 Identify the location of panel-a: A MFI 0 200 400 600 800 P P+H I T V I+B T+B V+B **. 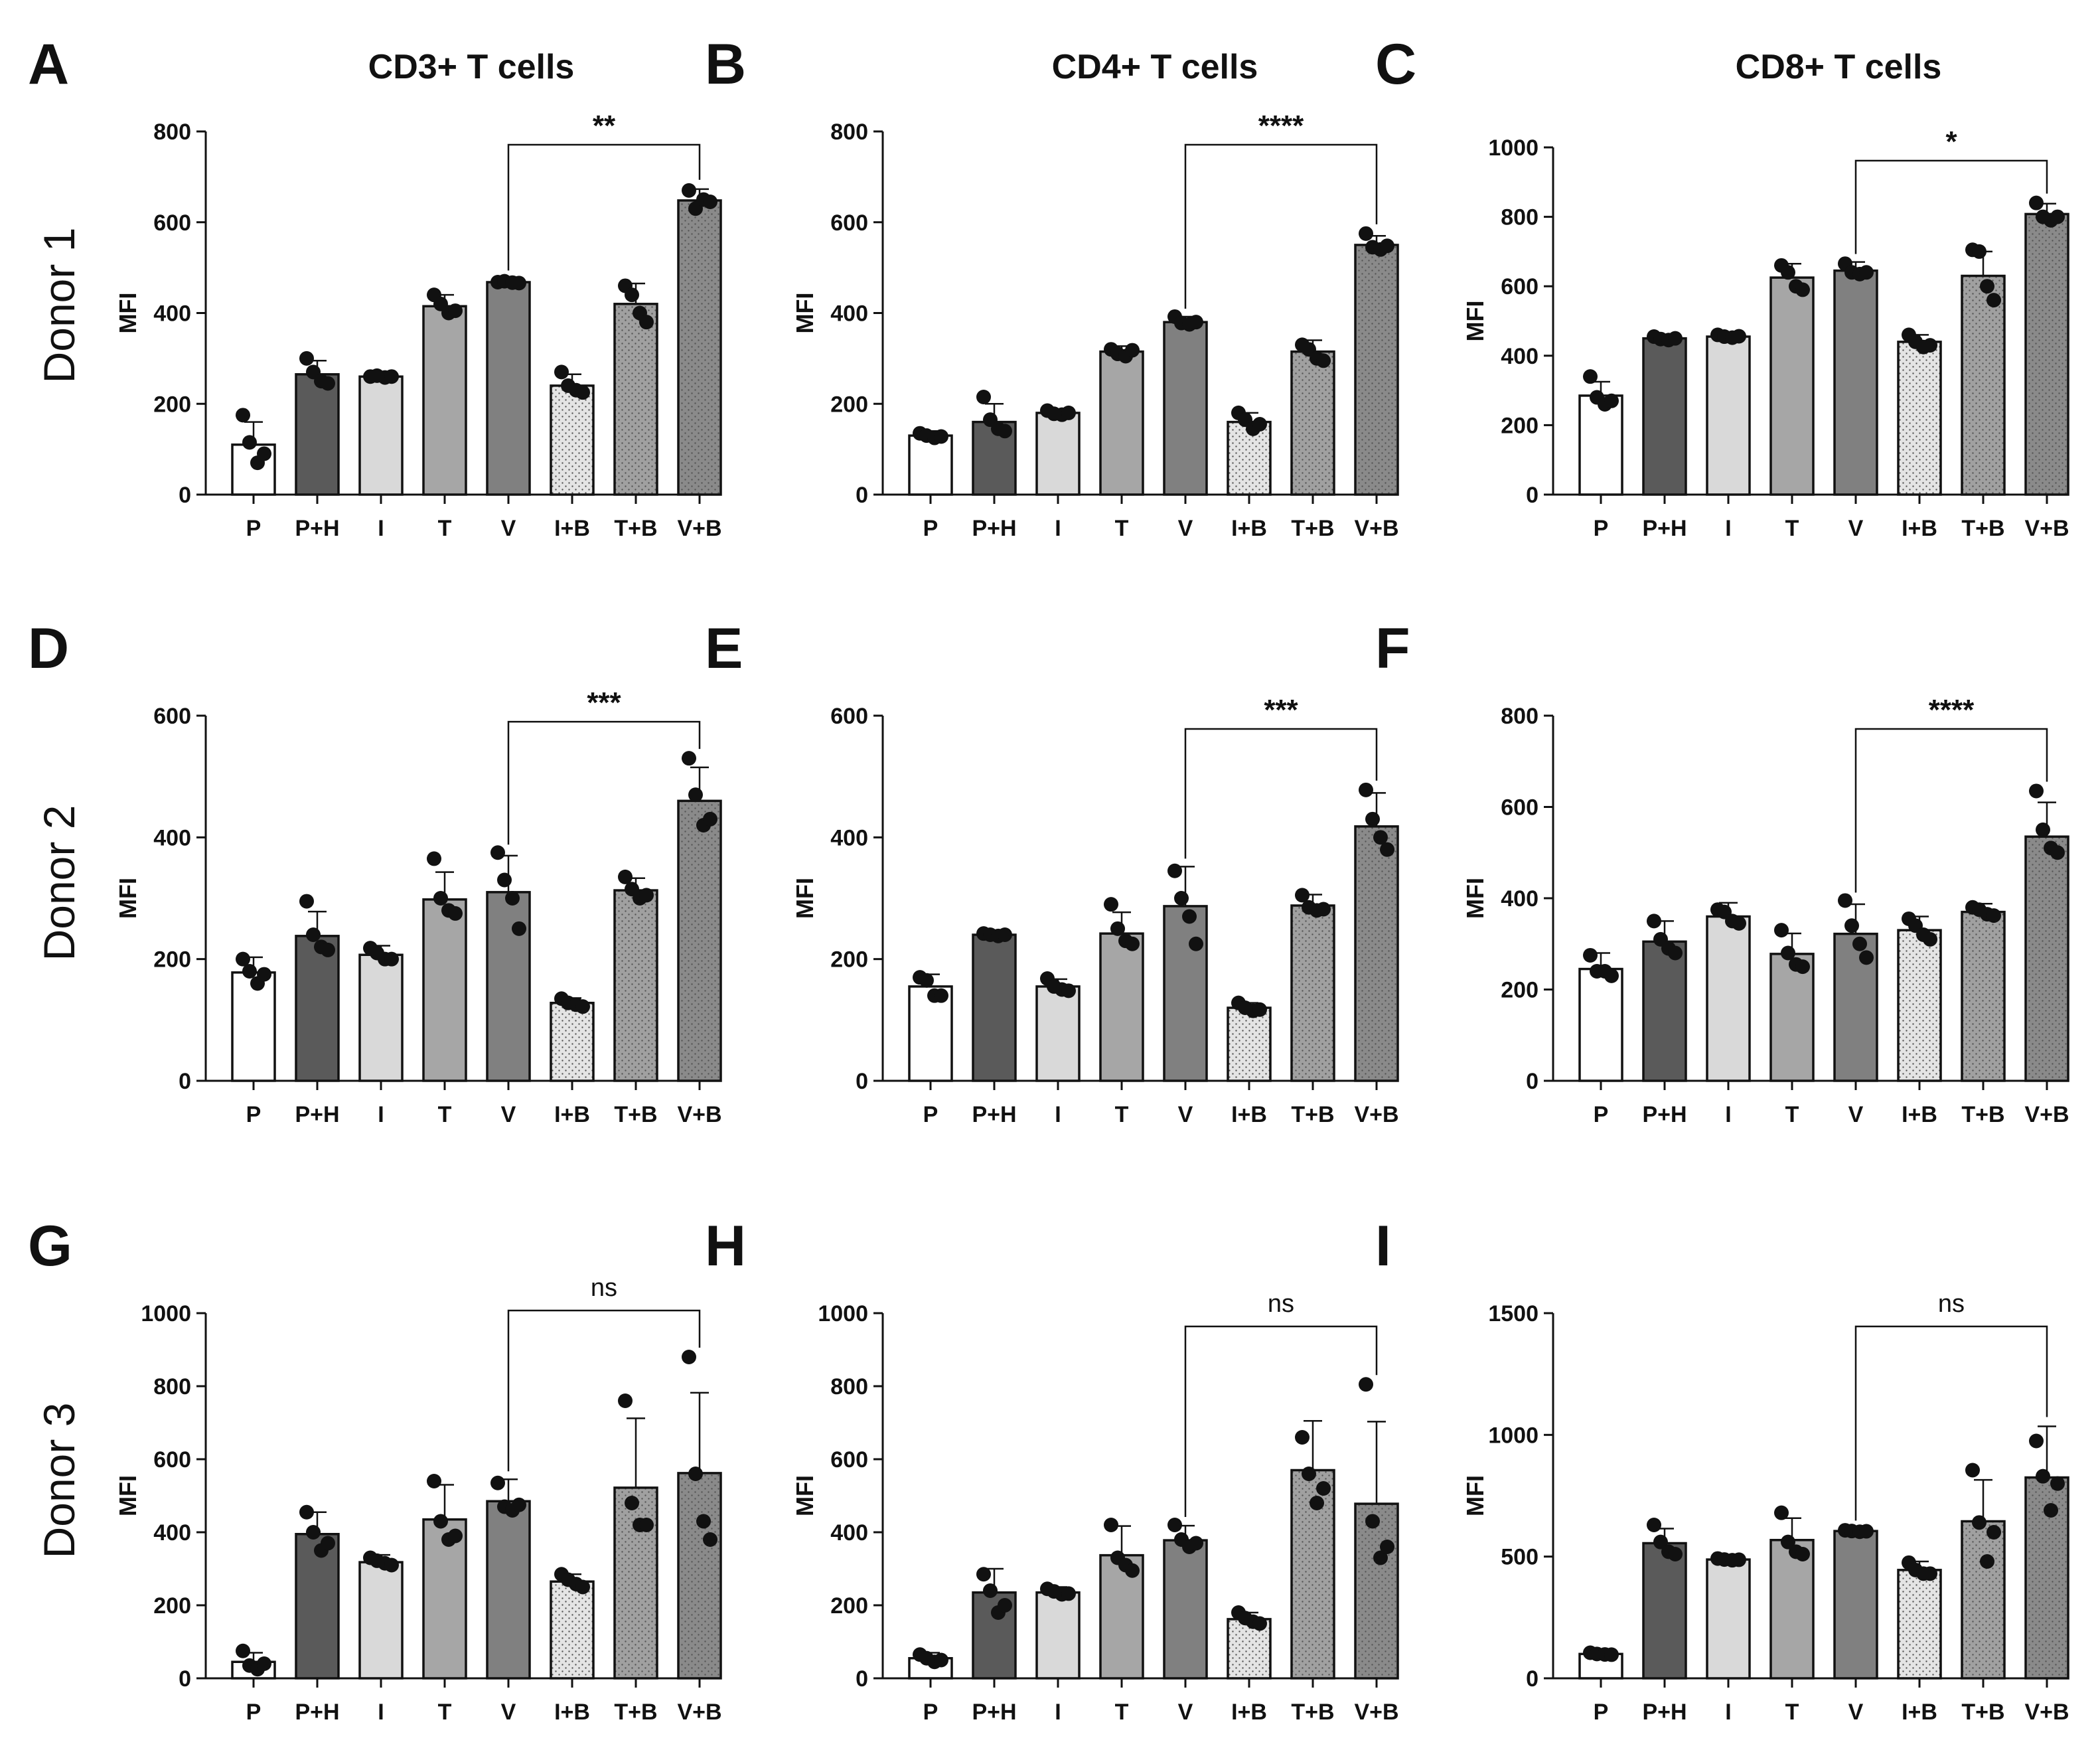
(375, 287).